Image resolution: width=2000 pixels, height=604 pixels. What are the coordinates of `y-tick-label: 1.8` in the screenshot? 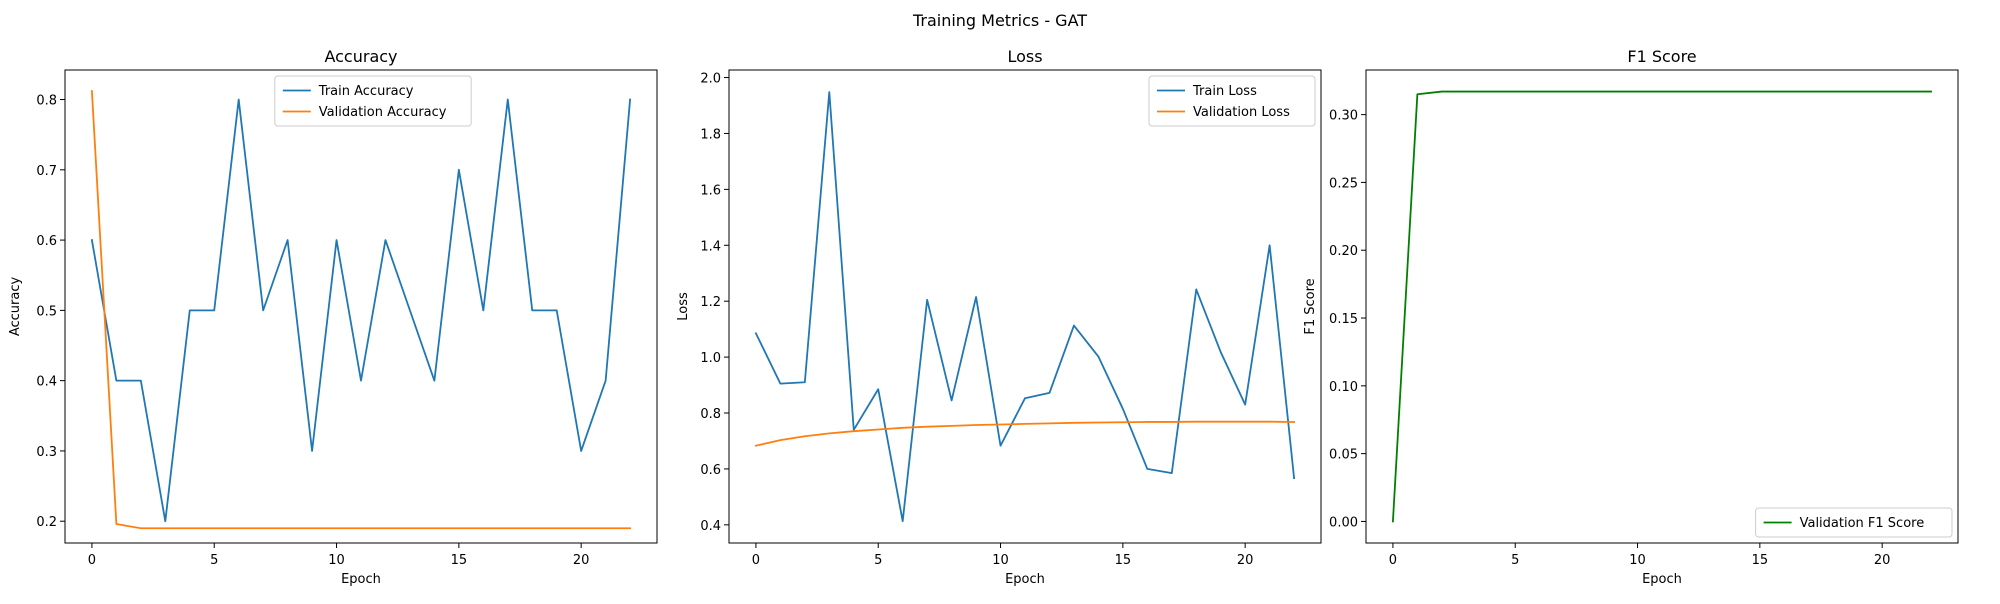 It's located at (710, 134).